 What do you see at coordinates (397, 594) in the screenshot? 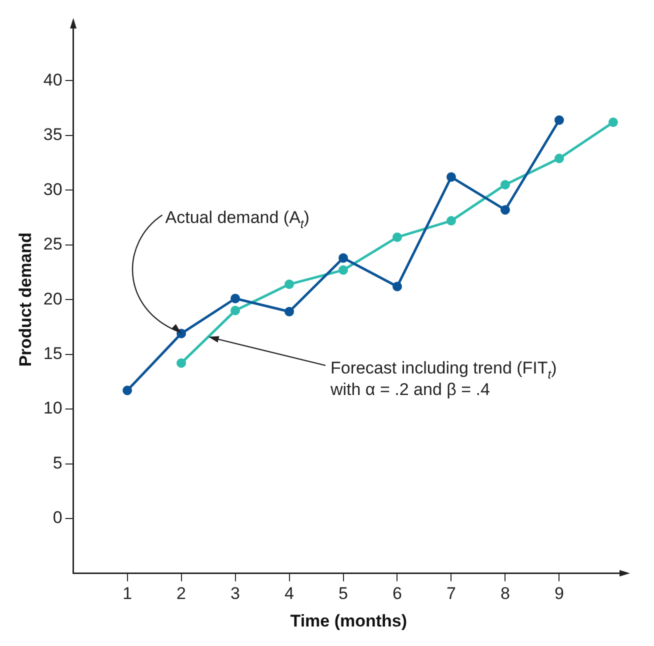
I see `x-tick-label: 6` at bounding box center [397, 594].